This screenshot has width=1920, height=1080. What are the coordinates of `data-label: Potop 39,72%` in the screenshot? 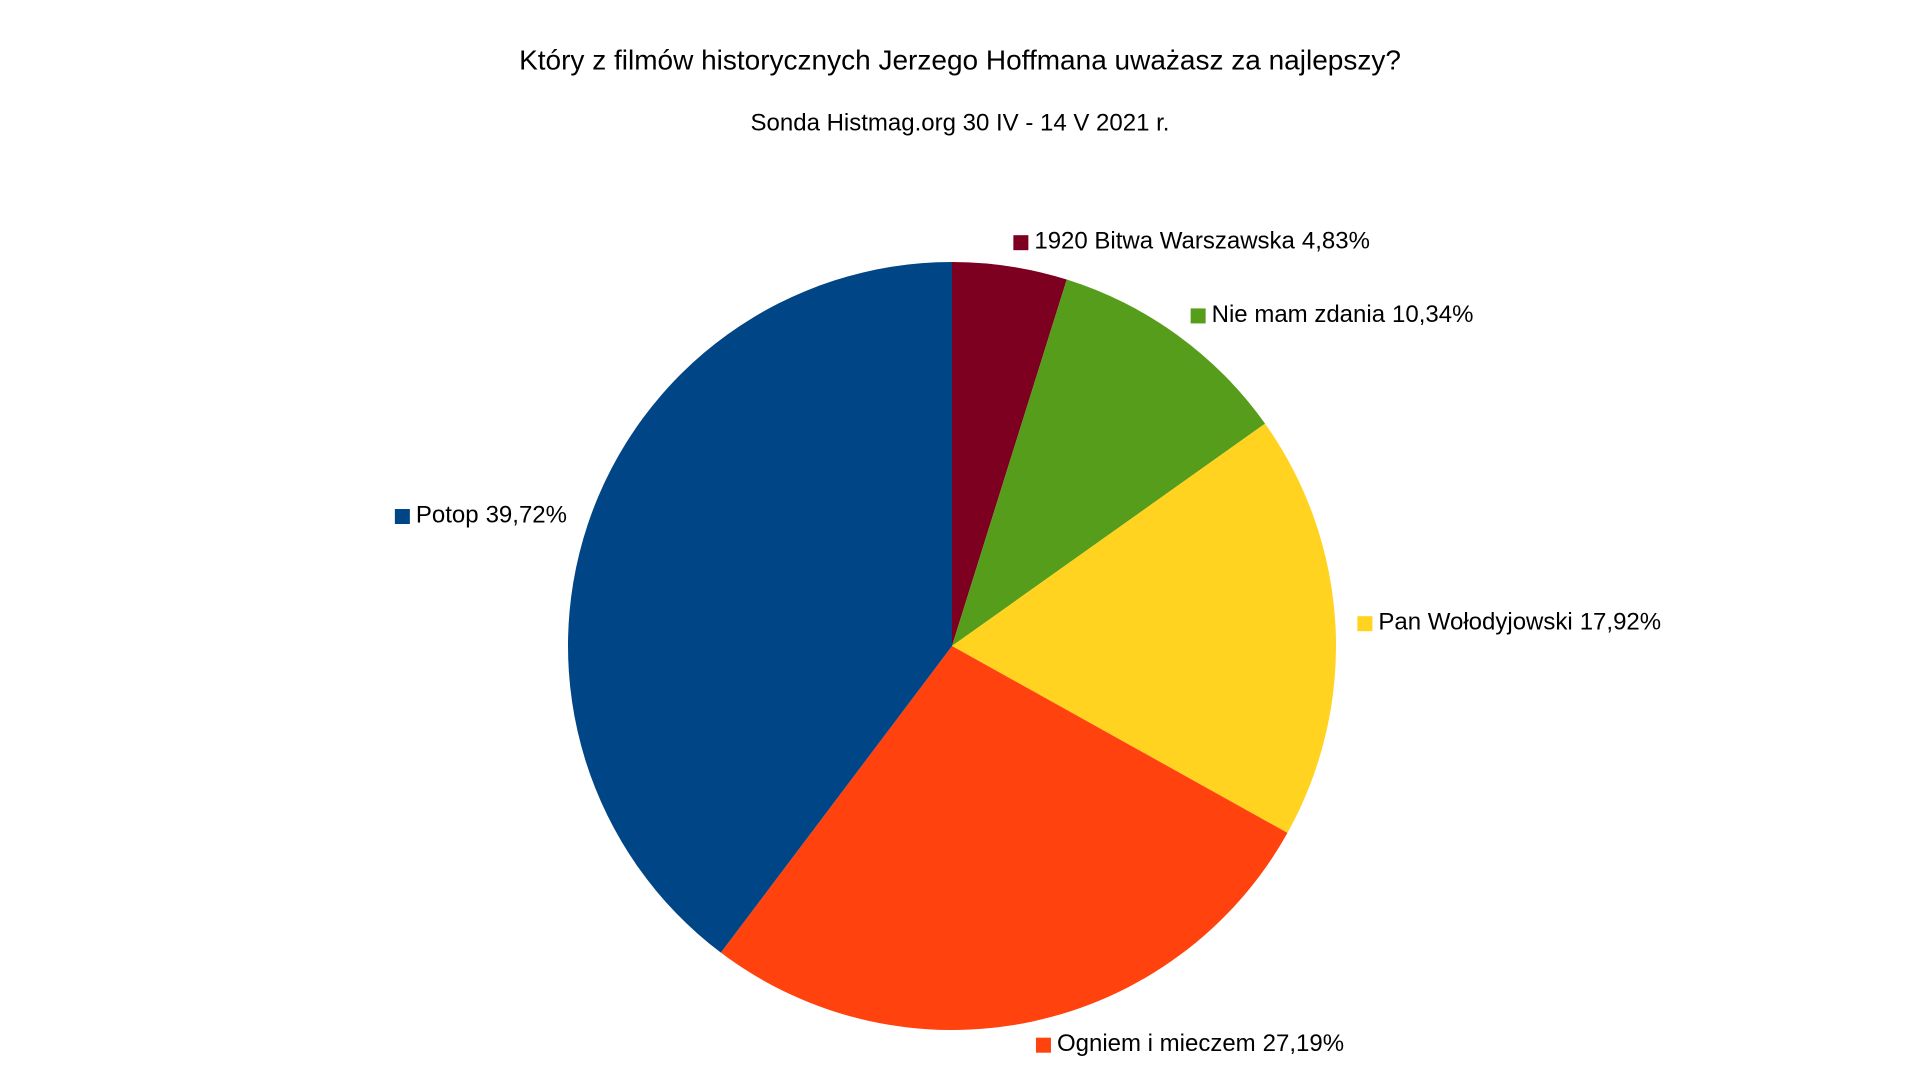 It's located at (480, 515).